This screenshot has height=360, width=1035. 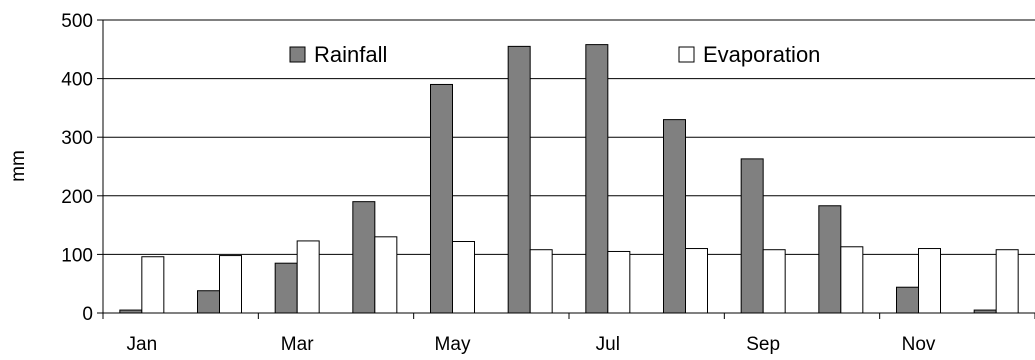 What do you see at coordinates (77, 197) in the screenshot?
I see `y-tick-label: 200` at bounding box center [77, 197].